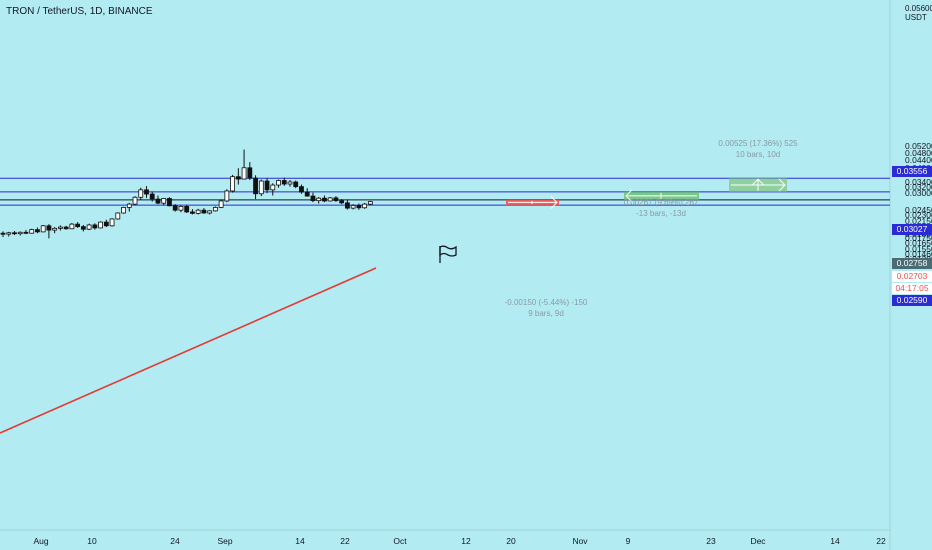 Image resolution: width=932 pixels, height=550 pixels. What do you see at coordinates (79, 11) in the screenshot?
I see `chart-title: TRON / TetherUS, 1D, BINANCE` at bounding box center [79, 11].